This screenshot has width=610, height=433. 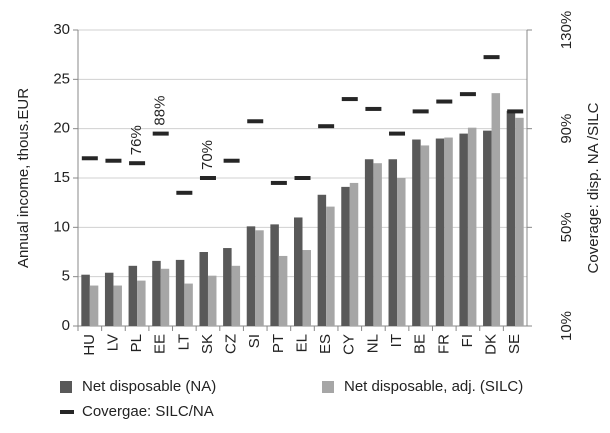 I want to click on x-tick-label: SK, so click(x=207, y=344).